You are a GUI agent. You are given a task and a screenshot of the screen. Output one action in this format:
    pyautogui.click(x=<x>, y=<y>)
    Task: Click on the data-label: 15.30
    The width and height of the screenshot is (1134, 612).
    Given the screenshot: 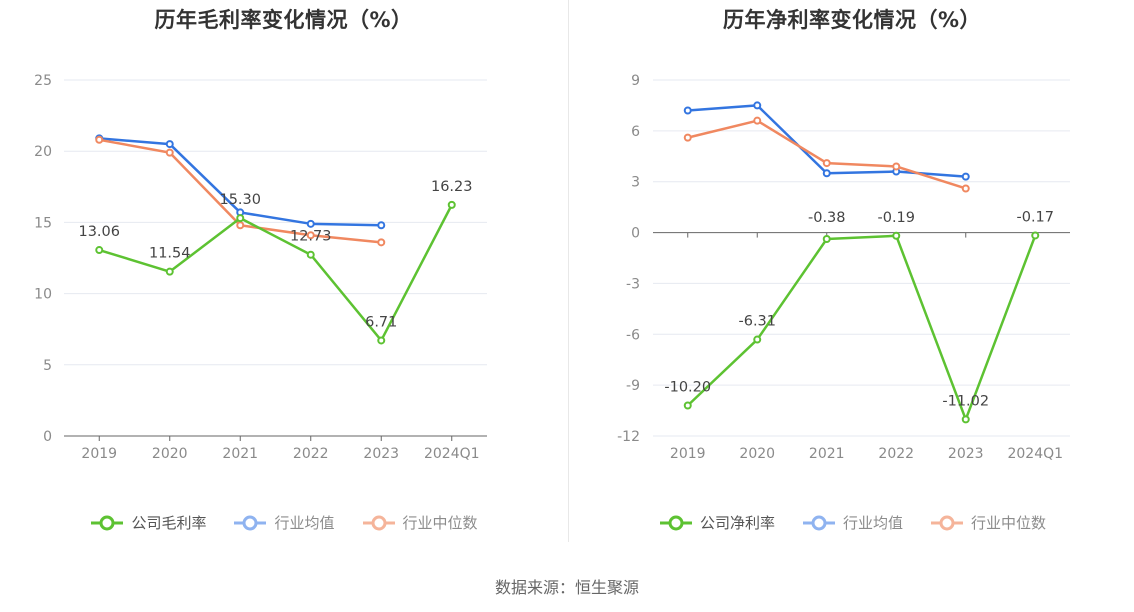 What is the action you would take?
    pyautogui.click(x=240, y=200)
    